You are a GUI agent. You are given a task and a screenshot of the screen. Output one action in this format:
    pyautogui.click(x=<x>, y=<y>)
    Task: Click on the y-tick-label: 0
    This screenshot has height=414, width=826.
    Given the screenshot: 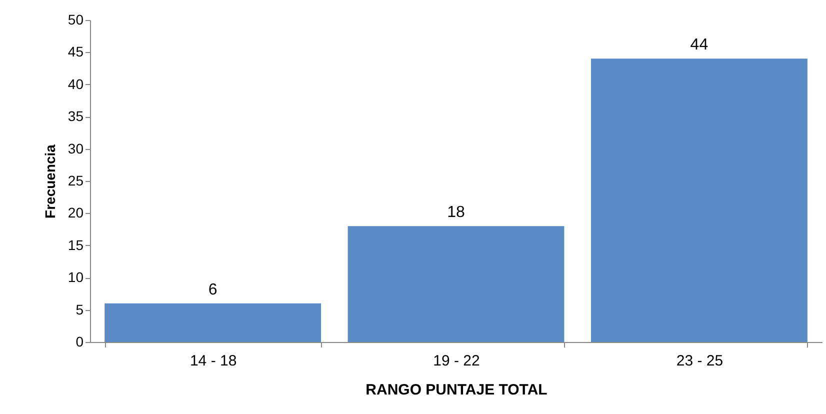 What is the action you would take?
    pyautogui.click(x=80, y=342)
    